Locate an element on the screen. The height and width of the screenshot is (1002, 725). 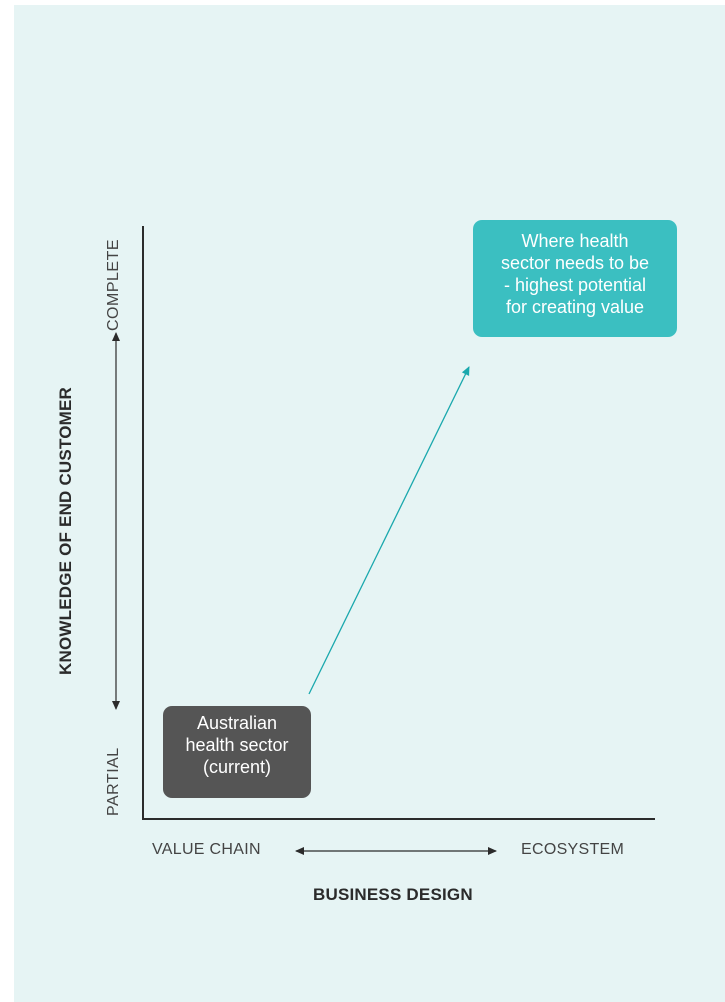
current-box-line: health sector is located at coordinates (237, 745).